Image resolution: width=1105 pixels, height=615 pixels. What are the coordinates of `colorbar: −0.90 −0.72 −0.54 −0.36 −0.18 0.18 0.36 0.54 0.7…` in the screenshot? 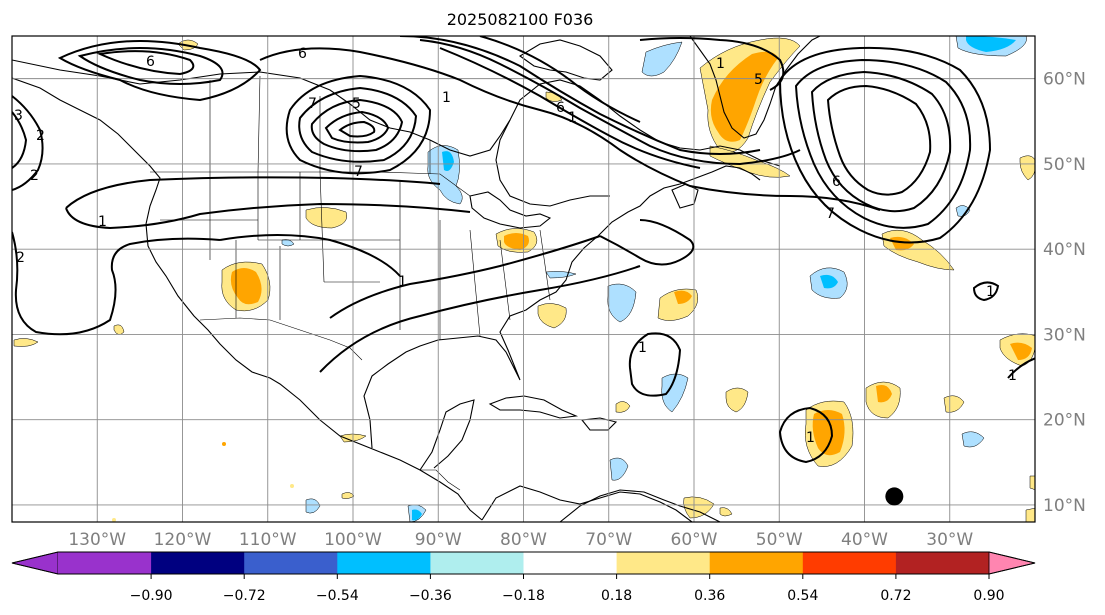 It's located at (523, 577).